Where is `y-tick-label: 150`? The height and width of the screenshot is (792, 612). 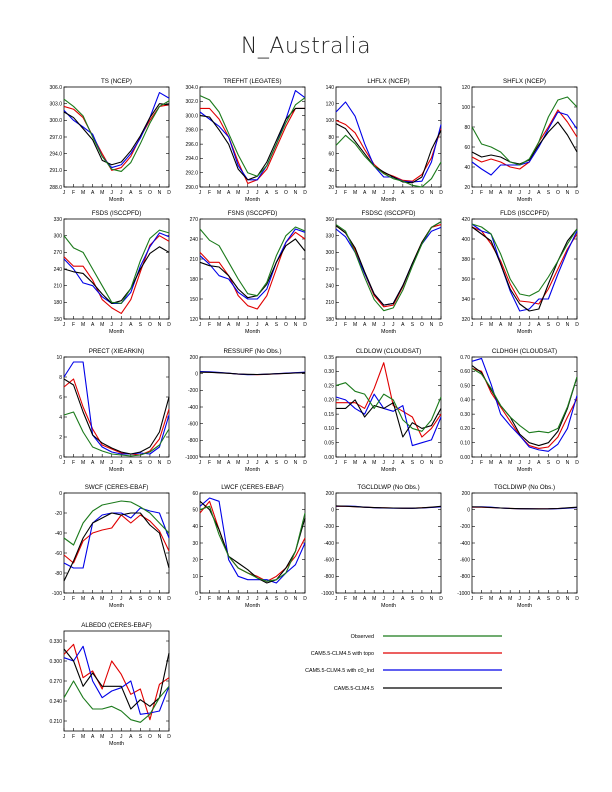
y-tick-label: 150 is located at coordinates (58, 320).